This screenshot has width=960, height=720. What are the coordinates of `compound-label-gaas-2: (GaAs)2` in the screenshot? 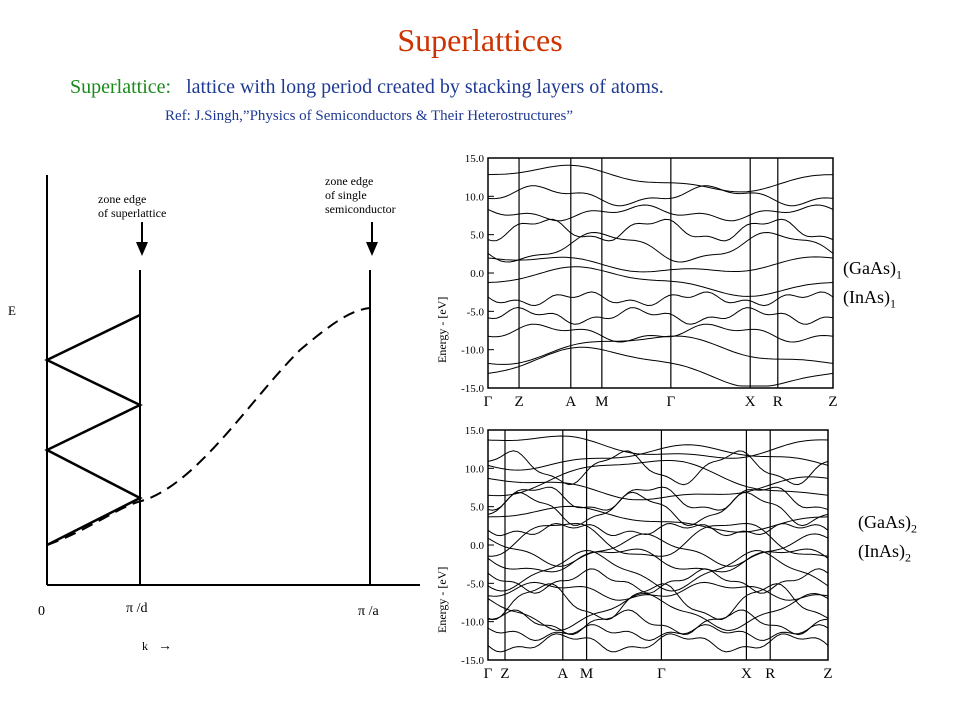 It's located at (887, 524).